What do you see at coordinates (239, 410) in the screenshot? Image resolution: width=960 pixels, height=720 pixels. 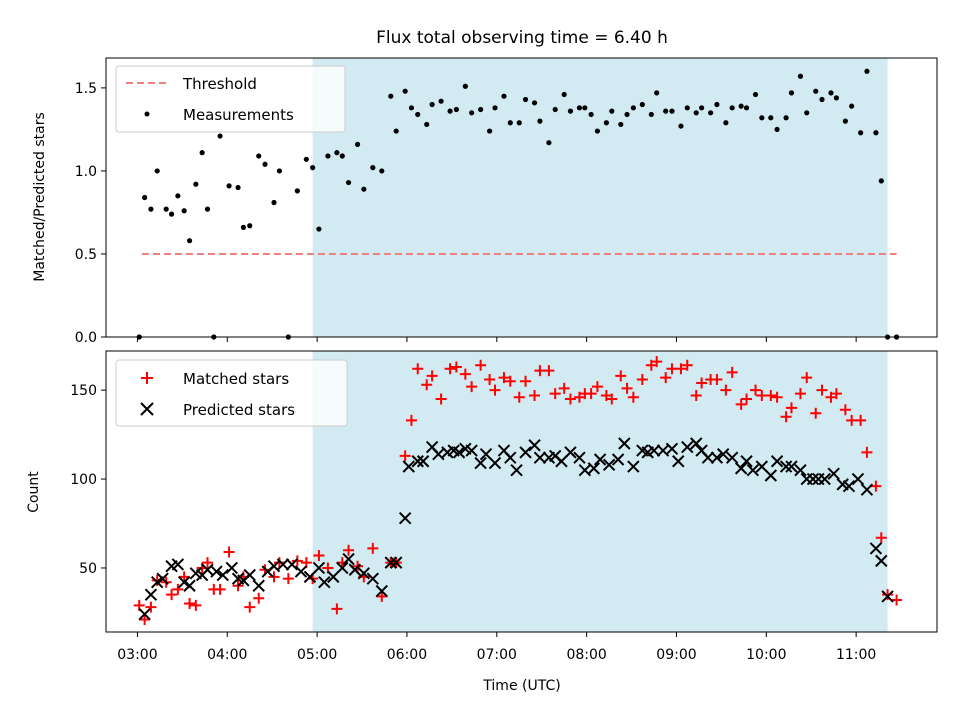 I see `predicted-legend-label: Predicted stars` at bounding box center [239, 410].